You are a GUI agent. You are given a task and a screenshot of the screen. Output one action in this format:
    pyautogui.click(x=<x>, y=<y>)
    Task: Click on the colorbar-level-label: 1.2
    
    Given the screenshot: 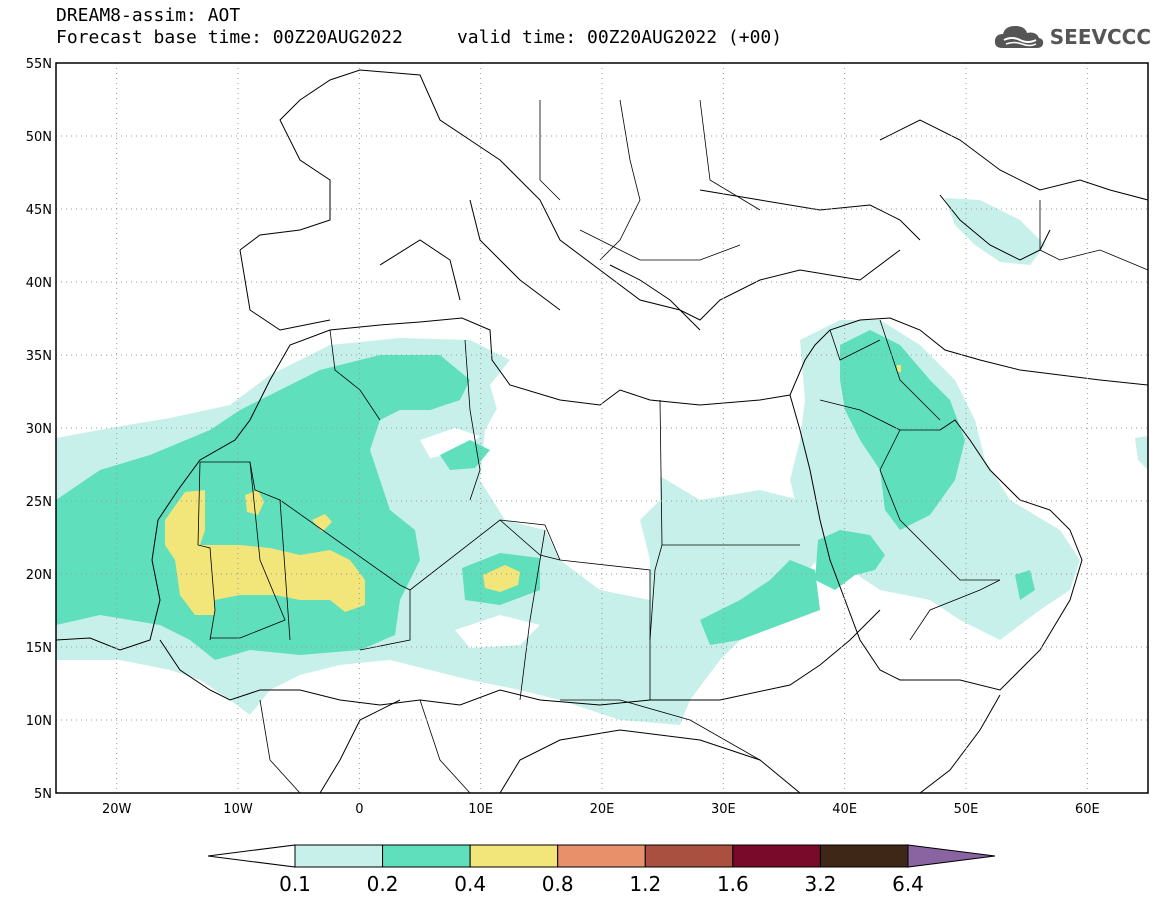 What is the action you would take?
    pyautogui.click(x=645, y=884)
    